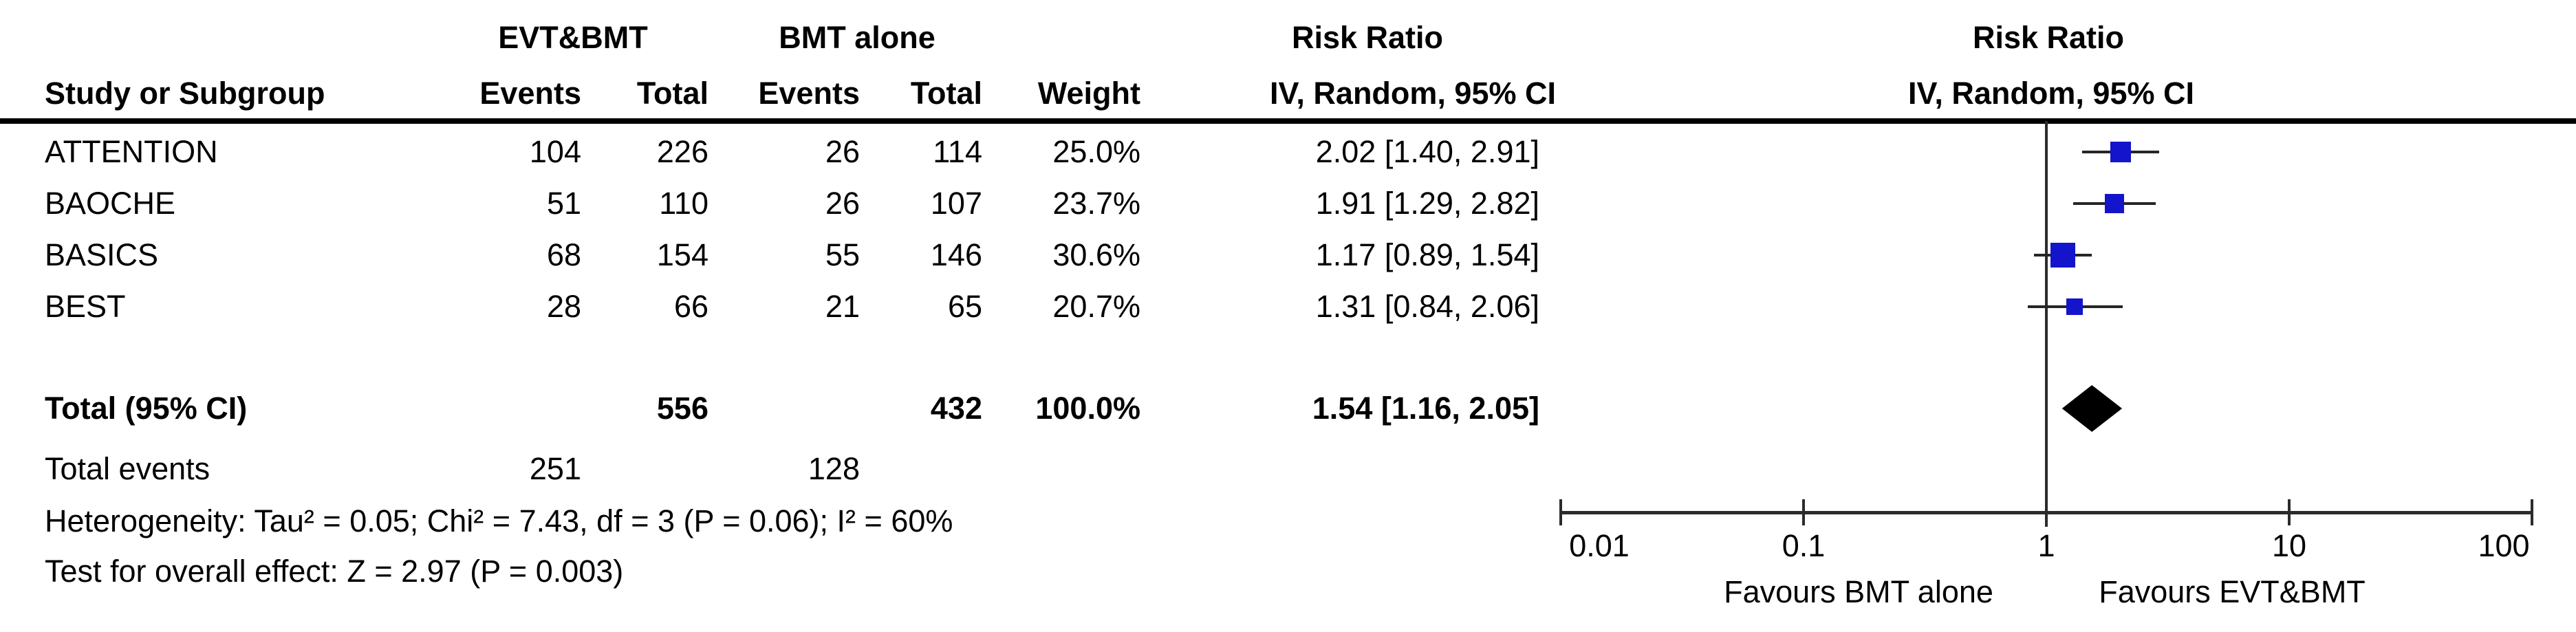 The height and width of the screenshot is (632, 2576). What do you see at coordinates (573, 37) in the screenshot?
I see `group1-header: EVT&BMT` at bounding box center [573, 37].